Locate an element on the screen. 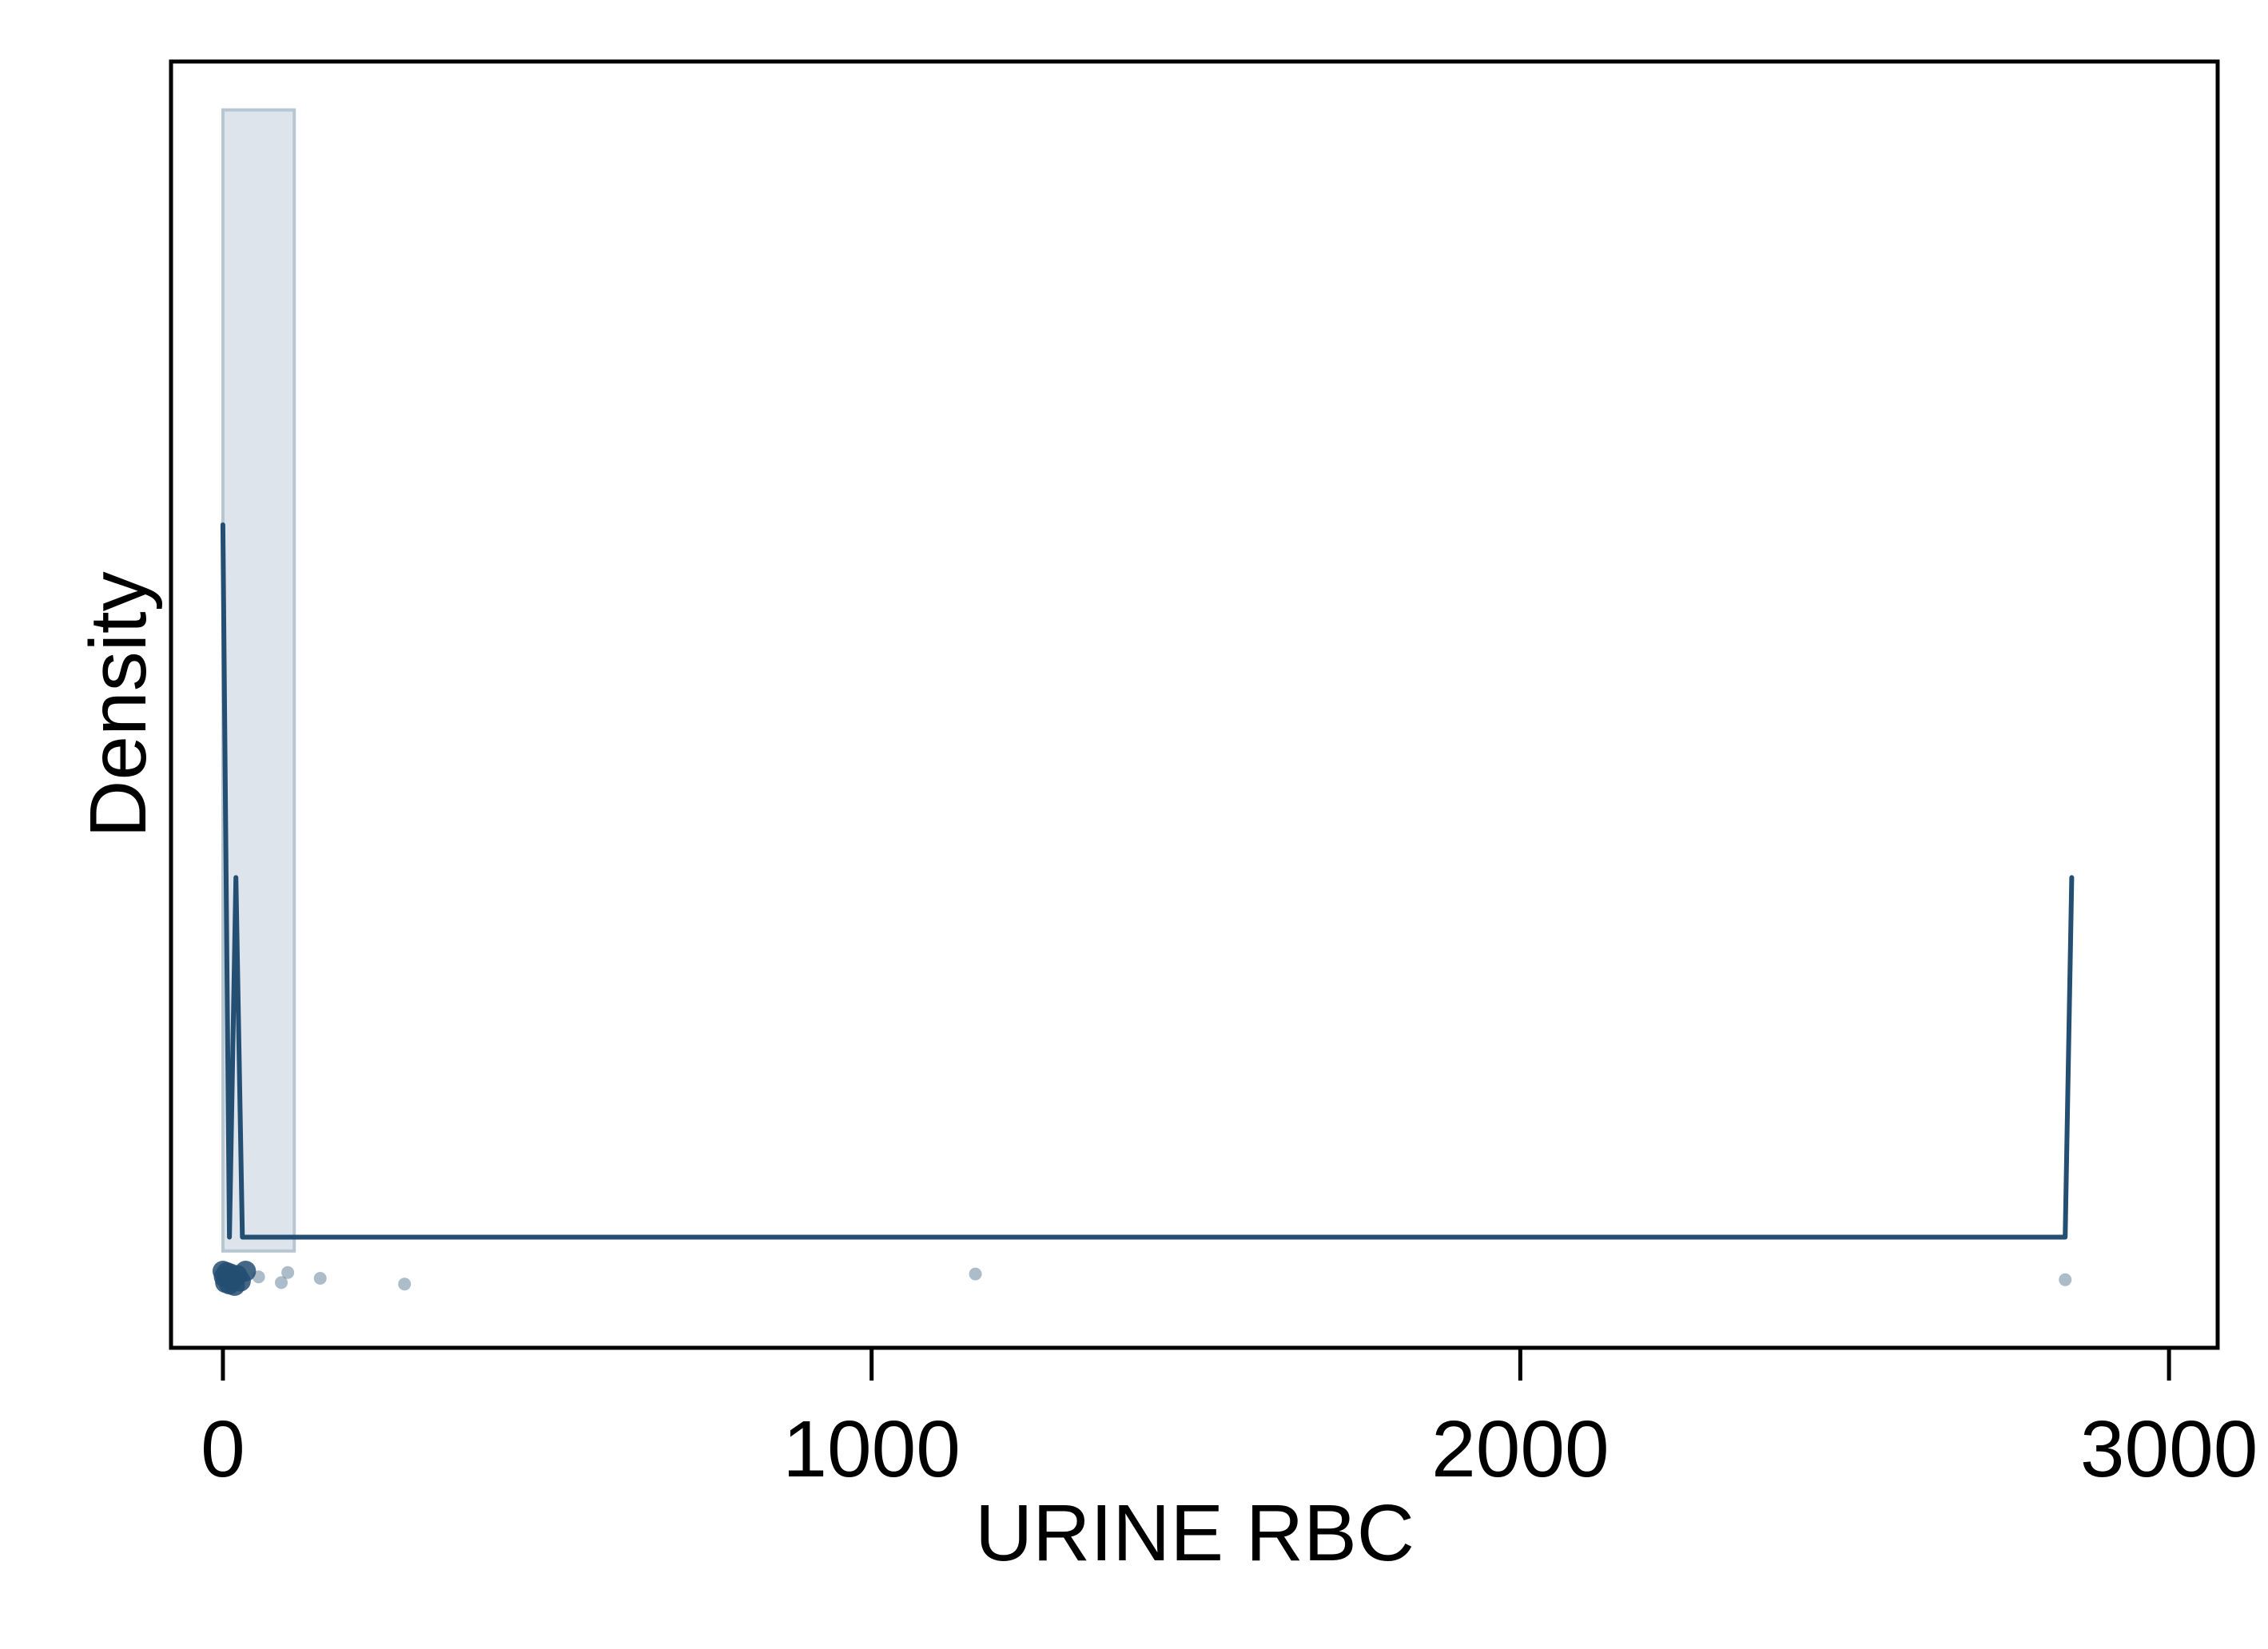 This screenshot has width=2268, height=1649. x-tick-label-0: 0 is located at coordinates (223, 1449).